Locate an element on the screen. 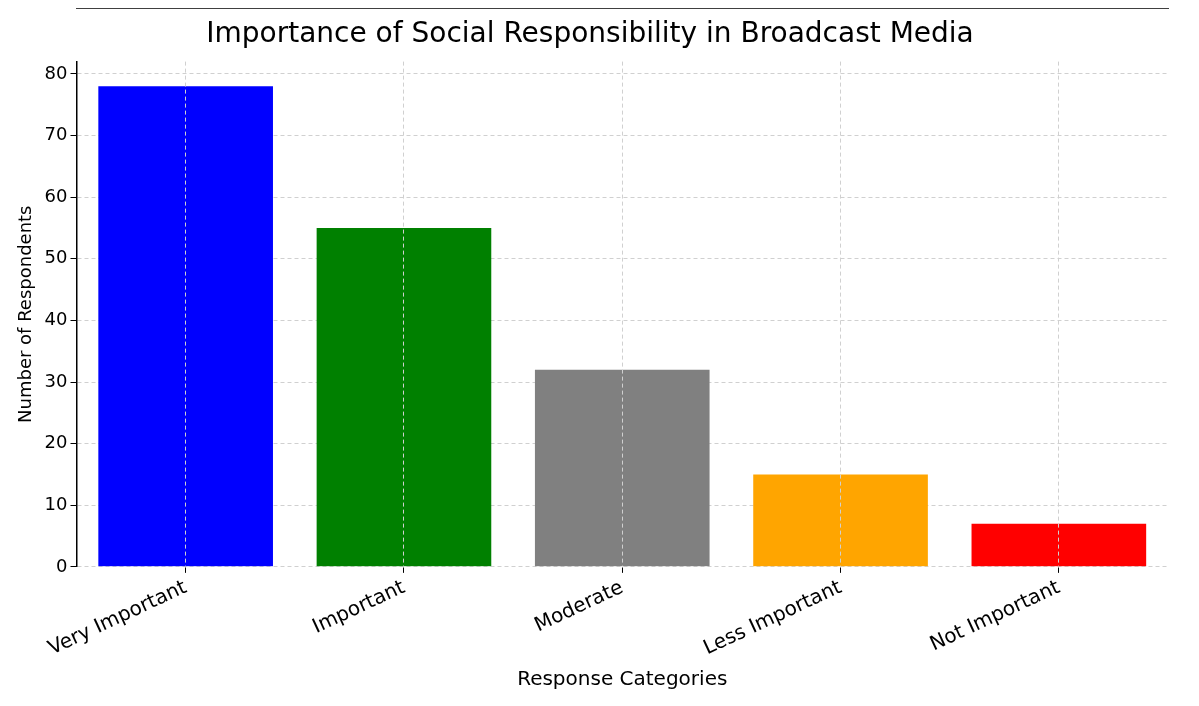 The height and width of the screenshot is (706, 1199). y-tick-label: 30 is located at coordinates (56, 380).